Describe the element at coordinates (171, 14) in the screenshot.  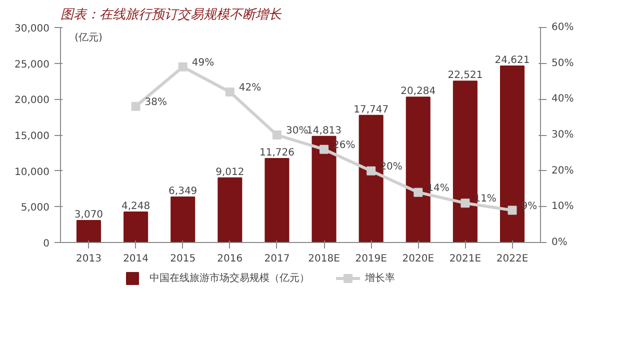
I see `chart-title: 图表：在线旅行预订交易规模不断增长` at that location.